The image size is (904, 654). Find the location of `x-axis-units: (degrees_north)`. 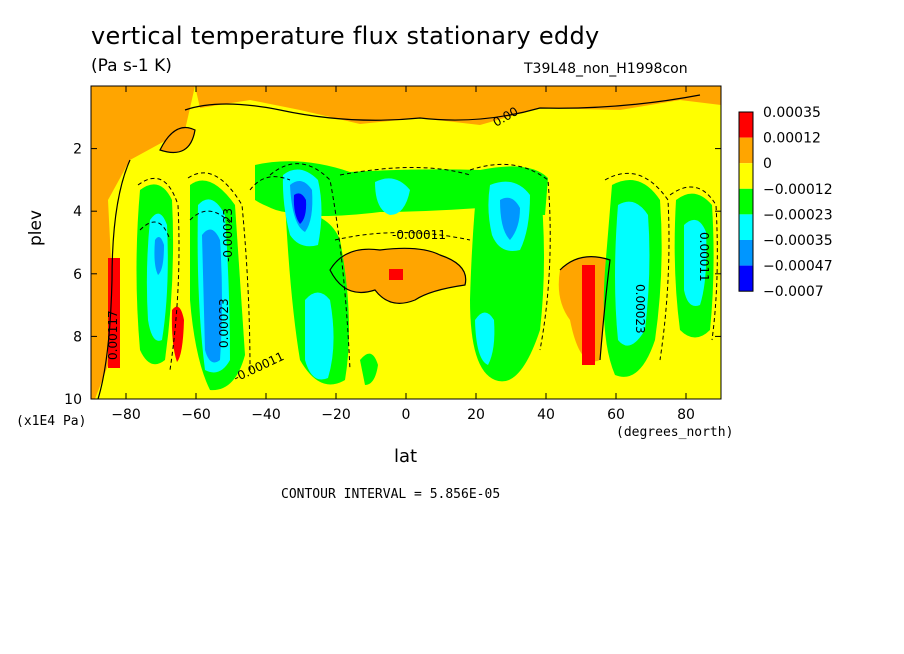

x-axis-units: (degrees_north) is located at coordinates (675, 432).